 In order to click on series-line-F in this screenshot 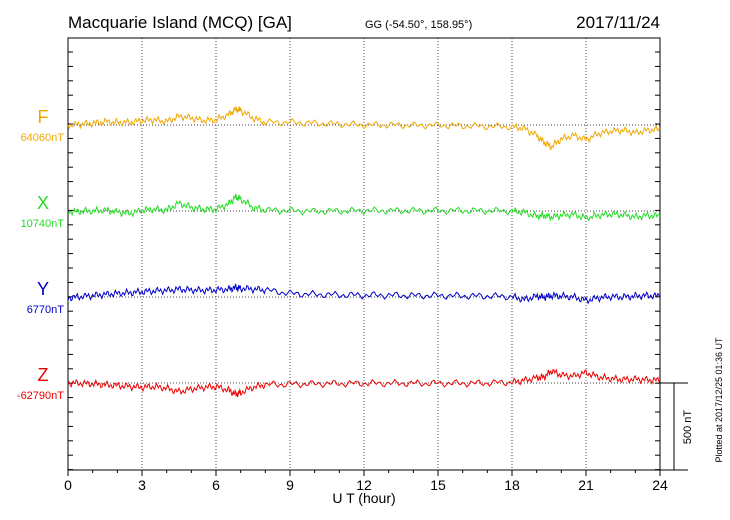, I will do `click(364, 128)`.